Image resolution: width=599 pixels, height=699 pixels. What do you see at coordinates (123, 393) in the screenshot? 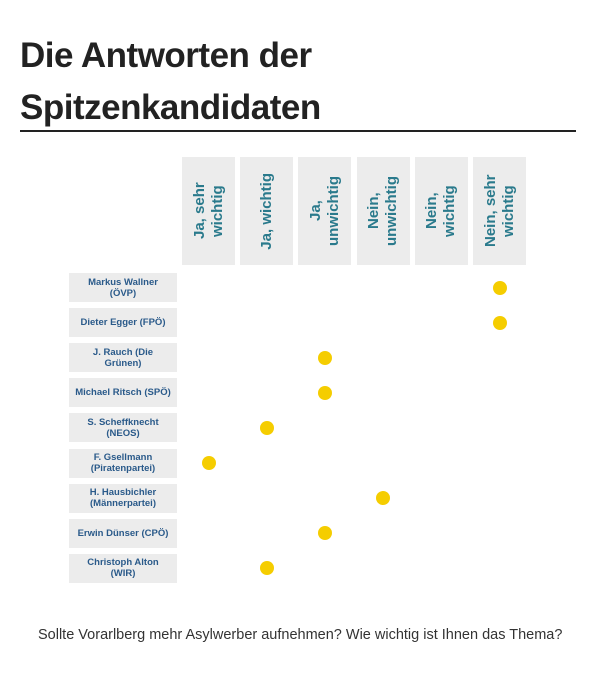
I see `row-label: Michael Ritsch (SPÖ)` at bounding box center [123, 393].